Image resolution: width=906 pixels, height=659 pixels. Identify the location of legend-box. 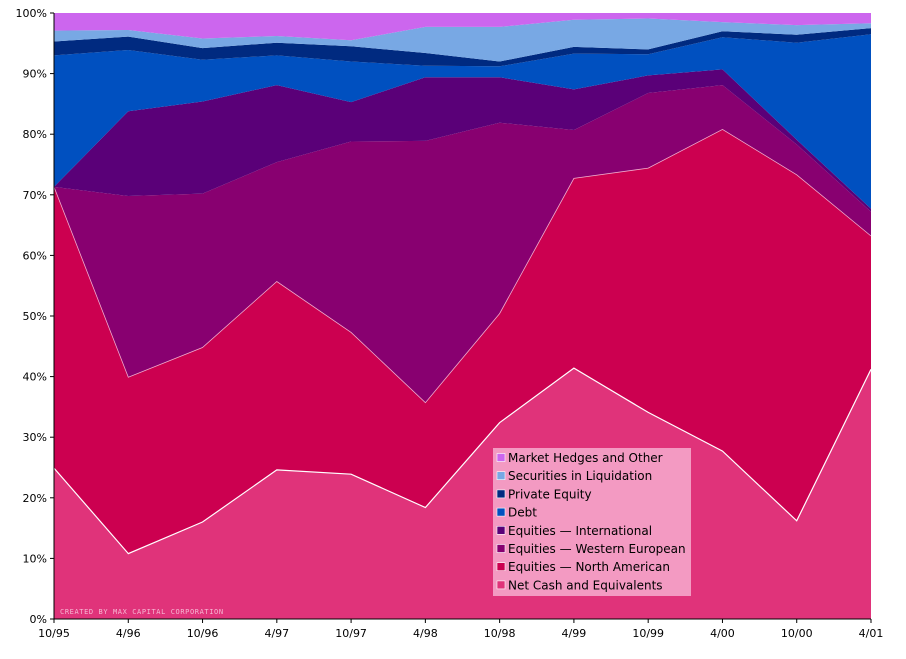
(592, 522).